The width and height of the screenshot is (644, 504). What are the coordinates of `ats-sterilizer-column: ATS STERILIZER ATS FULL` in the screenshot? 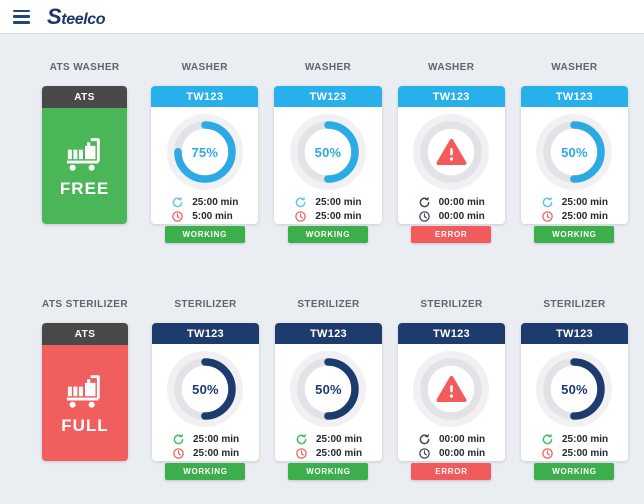 It's located at (85, 380).